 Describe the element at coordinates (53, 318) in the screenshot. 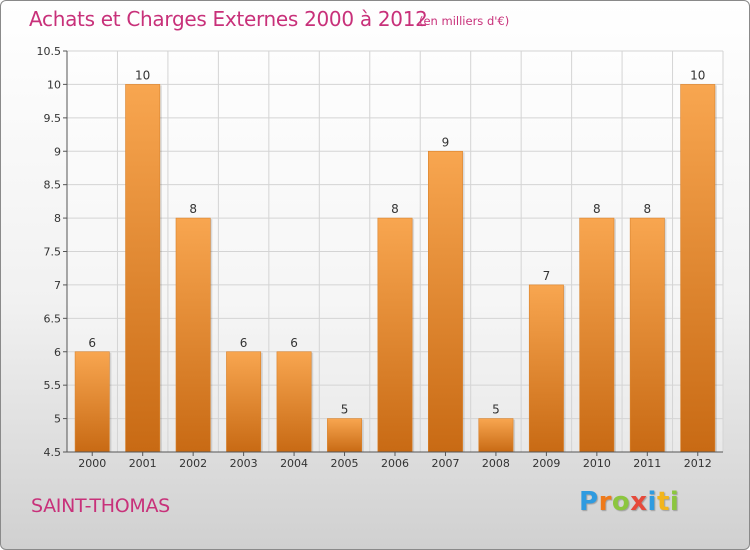

I see `y-tick-label: 6.5` at that location.